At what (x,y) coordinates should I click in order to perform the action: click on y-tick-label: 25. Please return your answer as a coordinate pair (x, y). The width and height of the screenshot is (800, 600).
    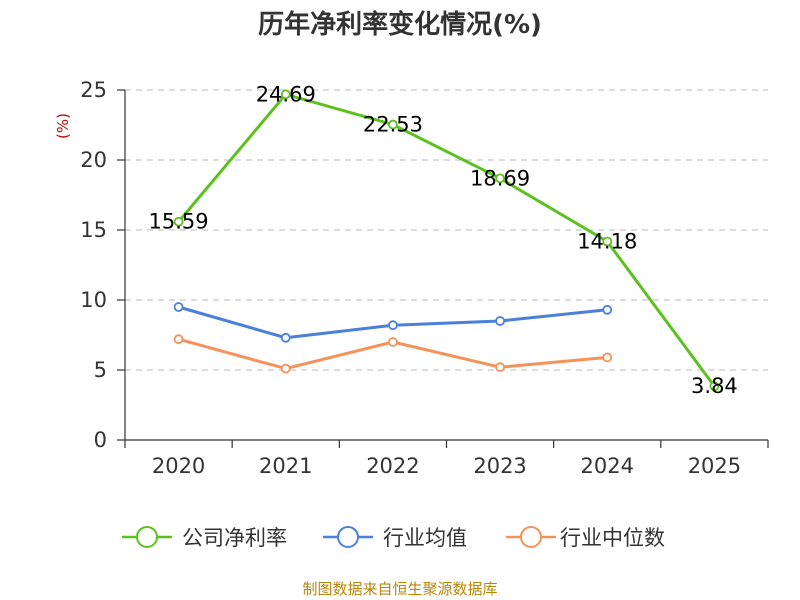
    Looking at the image, I should click on (93, 90).